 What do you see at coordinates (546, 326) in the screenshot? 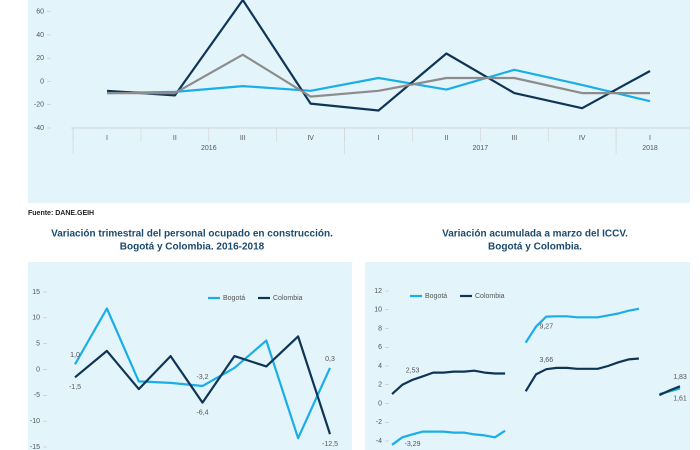
I see `data-label: 9,27` at bounding box center [546, 326].